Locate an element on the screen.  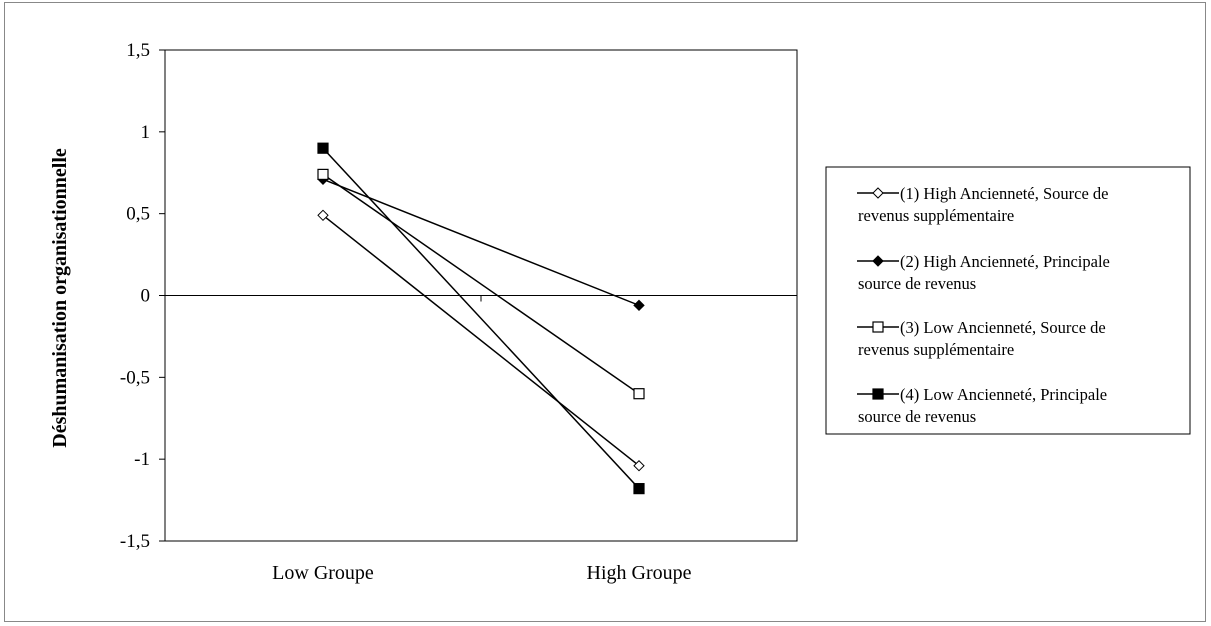
y-tick-label: -1 is located at coordinates (142, 459).